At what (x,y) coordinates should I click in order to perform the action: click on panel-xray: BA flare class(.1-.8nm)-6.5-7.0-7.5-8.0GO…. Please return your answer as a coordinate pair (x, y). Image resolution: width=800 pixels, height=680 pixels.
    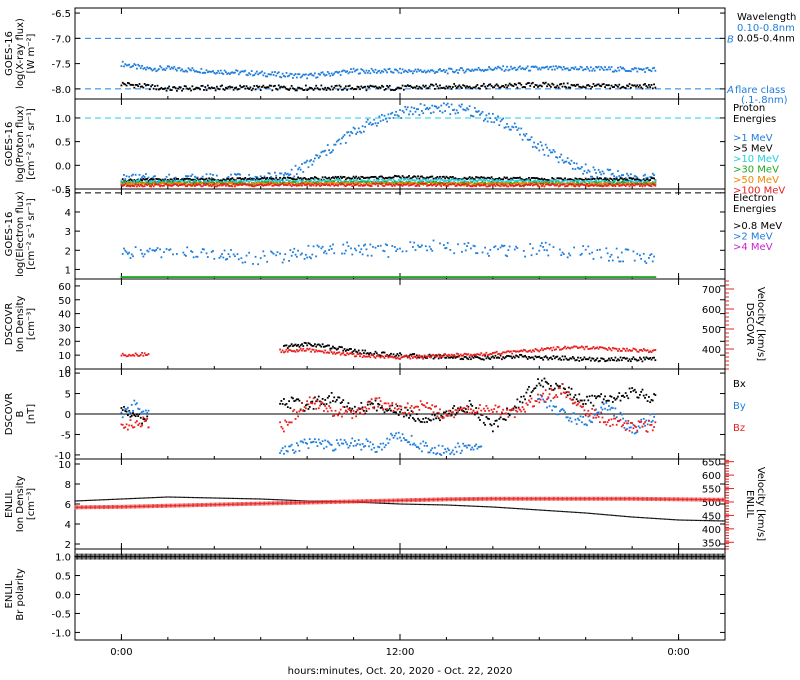
    Looking at the image, I should click on (400, 56).